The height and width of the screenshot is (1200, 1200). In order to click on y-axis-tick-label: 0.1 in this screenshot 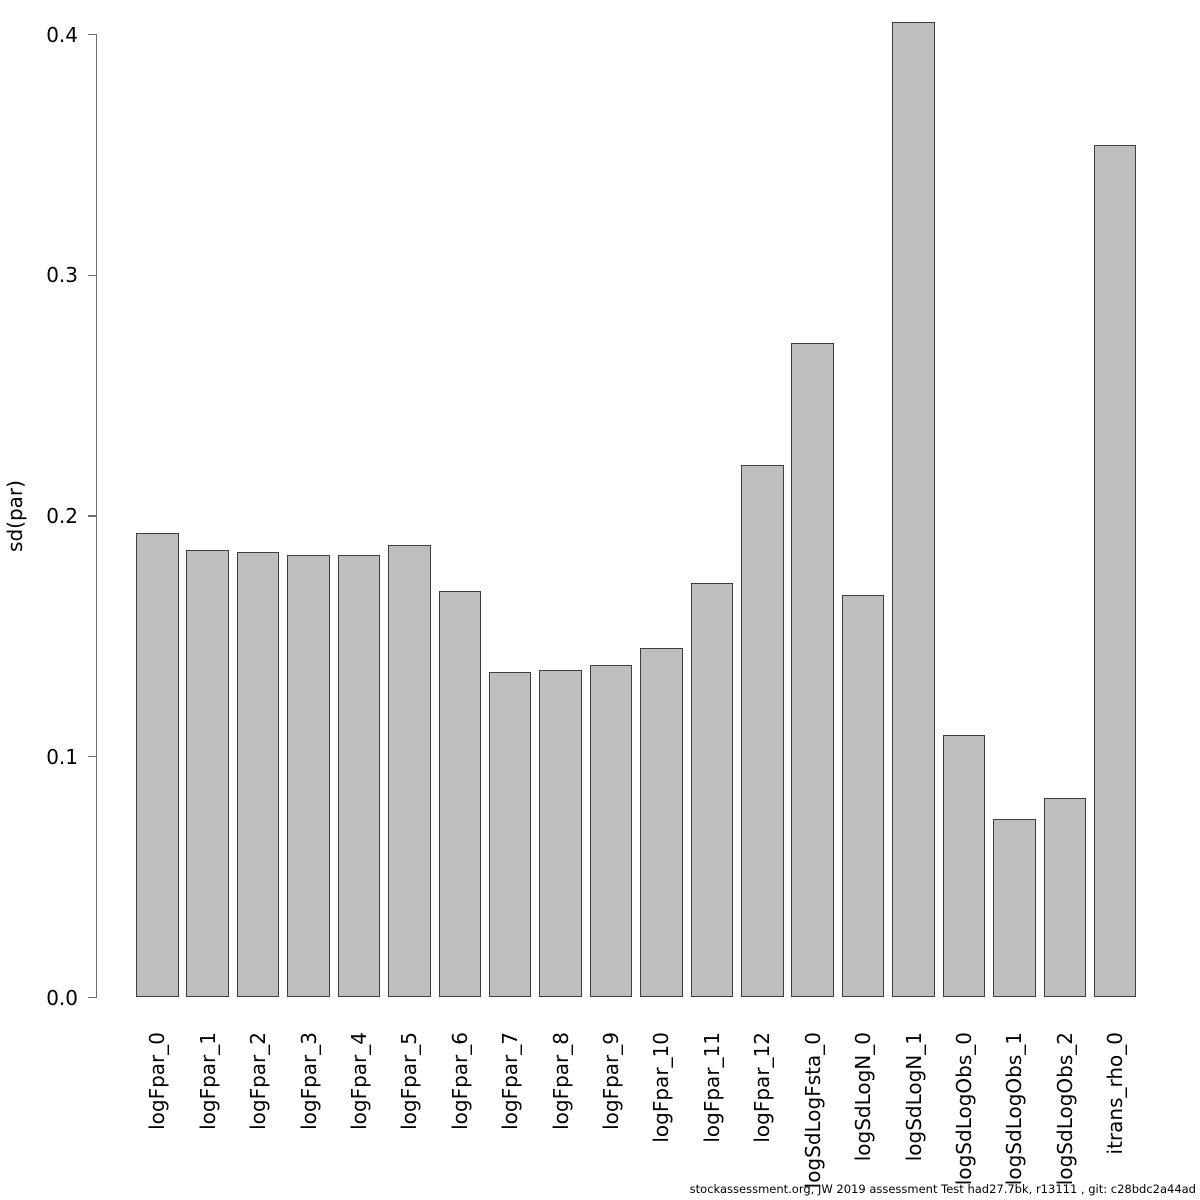, I will do `click(62, 756)`.